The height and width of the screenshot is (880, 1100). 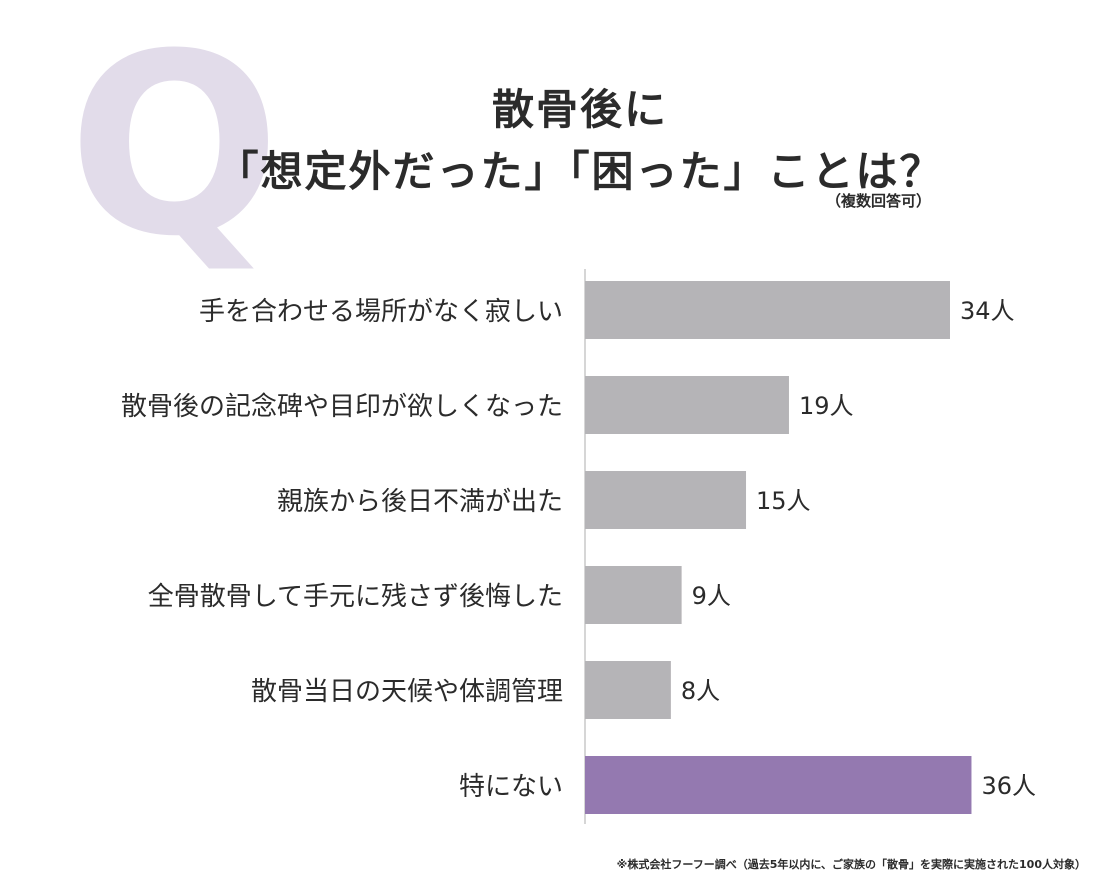 What do you see at coordinates (407, 692) in the screenshot?
I see `category-label-4: 散骨当日の天候や体調管理` at bounding box center [407, 692].